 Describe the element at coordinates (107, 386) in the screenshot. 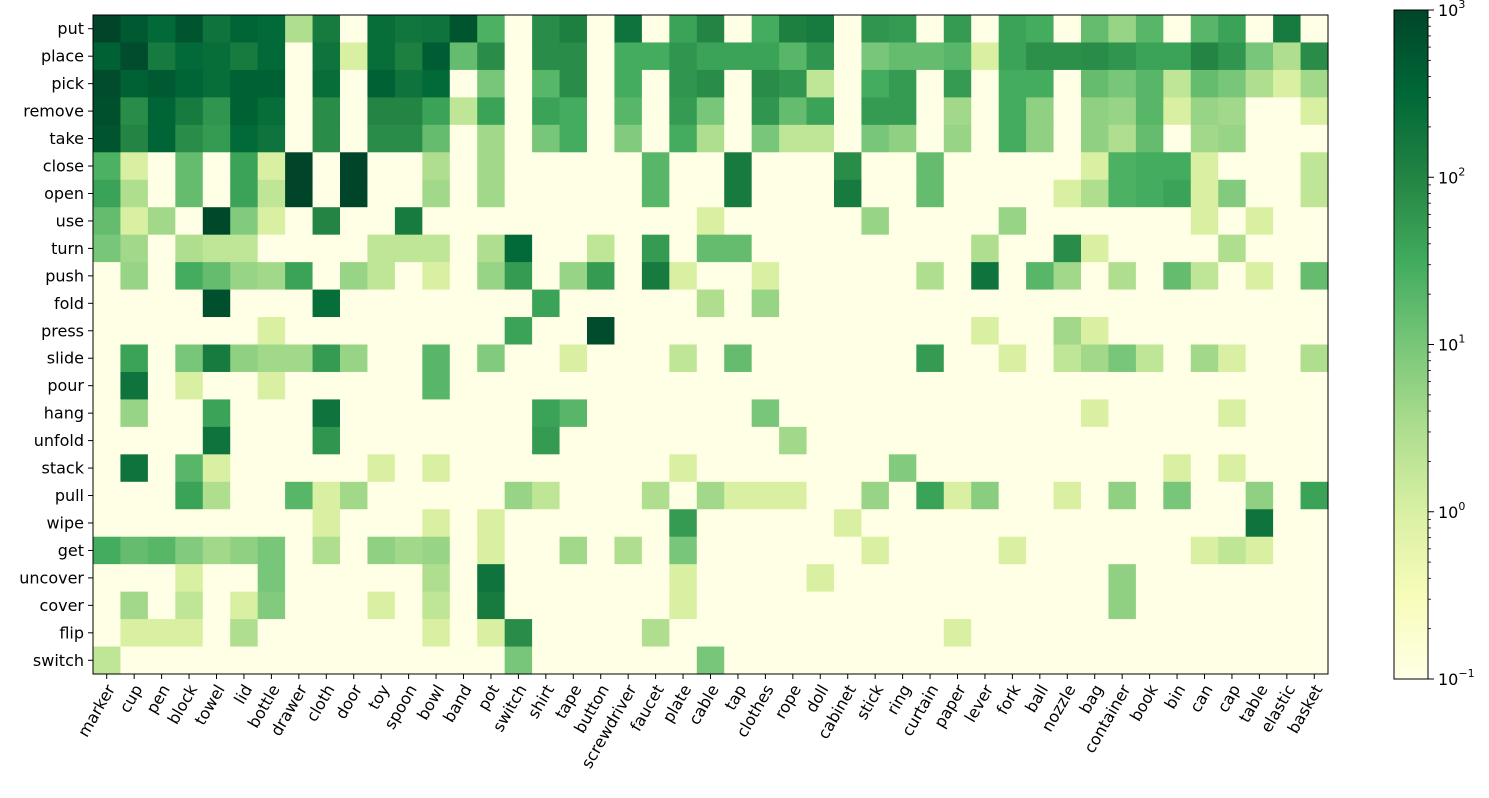

I see `heatmap-cell-pour-marker` at that location.